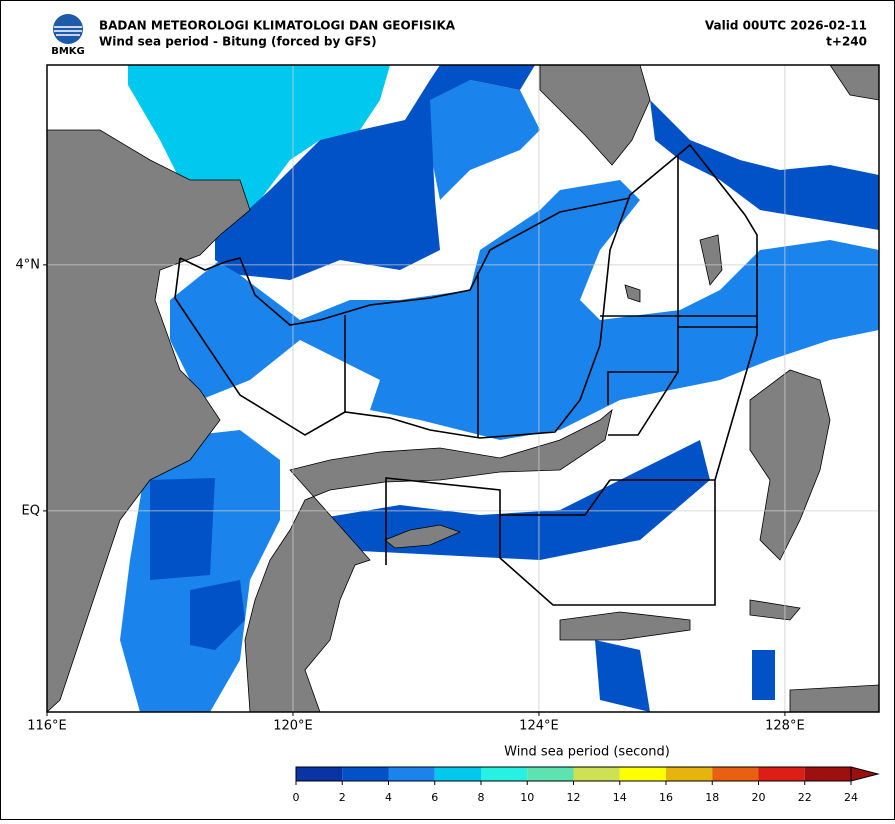 The height and width of the screenshot is (824, 895). What do you see at coordinates (620, 797) in the screenshot?
I see `colorbar-tick-label: 14` at bounding box center [620, 797].